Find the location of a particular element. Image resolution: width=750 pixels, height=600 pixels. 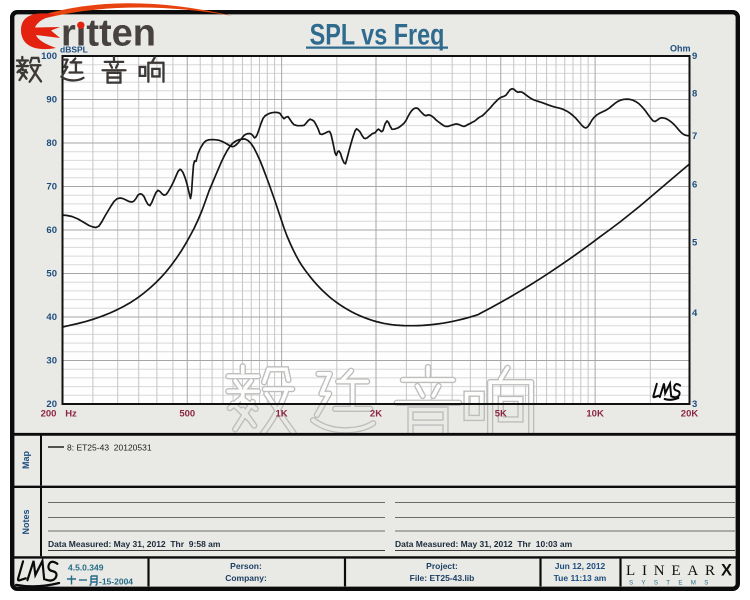

svg-text: dBSPL is located at coordinates (74, 50).